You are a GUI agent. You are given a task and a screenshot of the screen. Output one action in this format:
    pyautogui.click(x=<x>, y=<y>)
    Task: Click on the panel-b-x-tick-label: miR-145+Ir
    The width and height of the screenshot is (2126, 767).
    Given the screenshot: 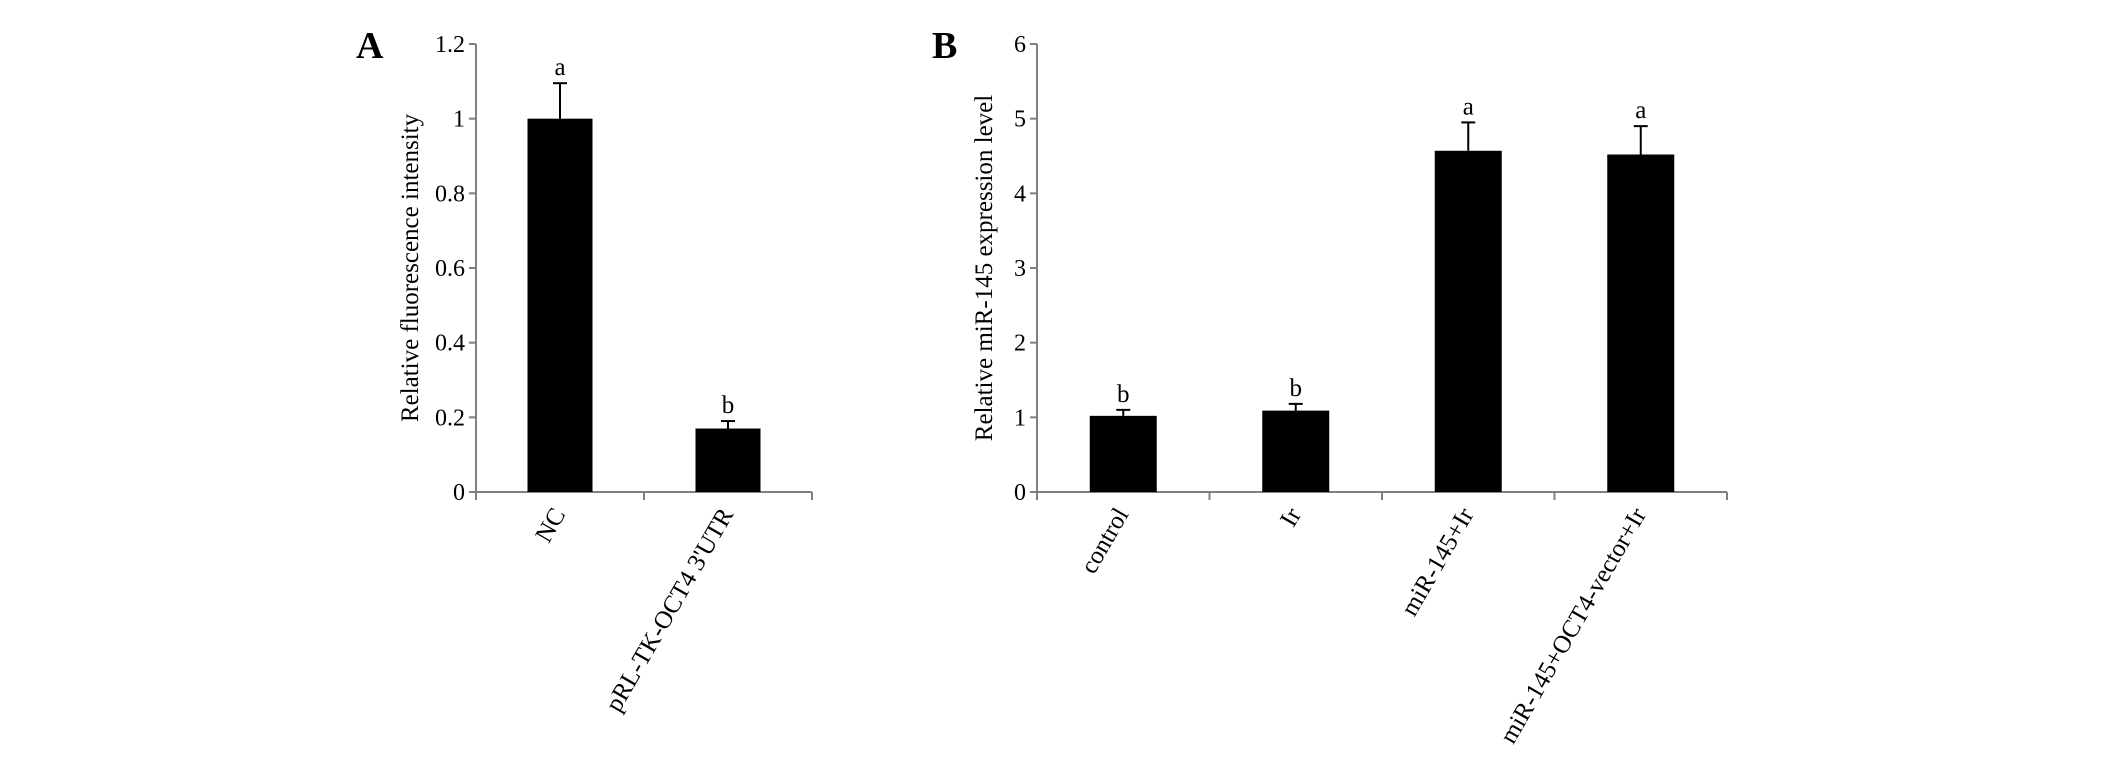 What is the action you would take?
    pyautogui.click(x=1438, y=562)
    